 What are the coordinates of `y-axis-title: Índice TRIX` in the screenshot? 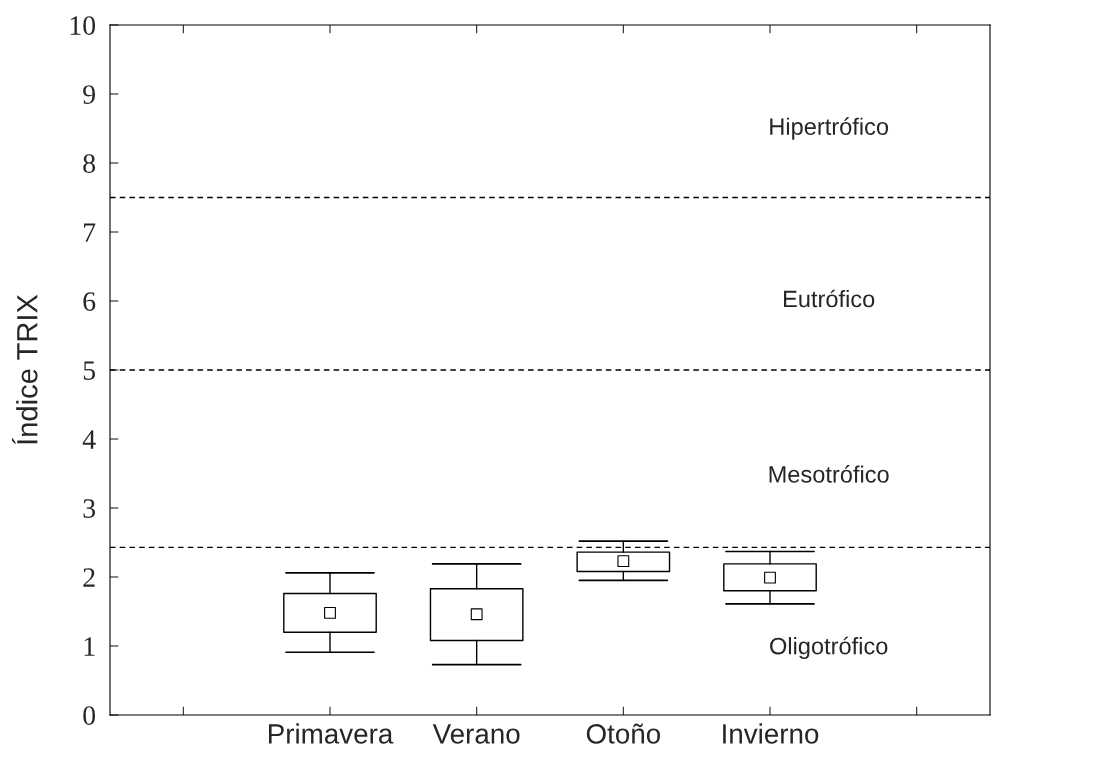 It's located at (24, 369).